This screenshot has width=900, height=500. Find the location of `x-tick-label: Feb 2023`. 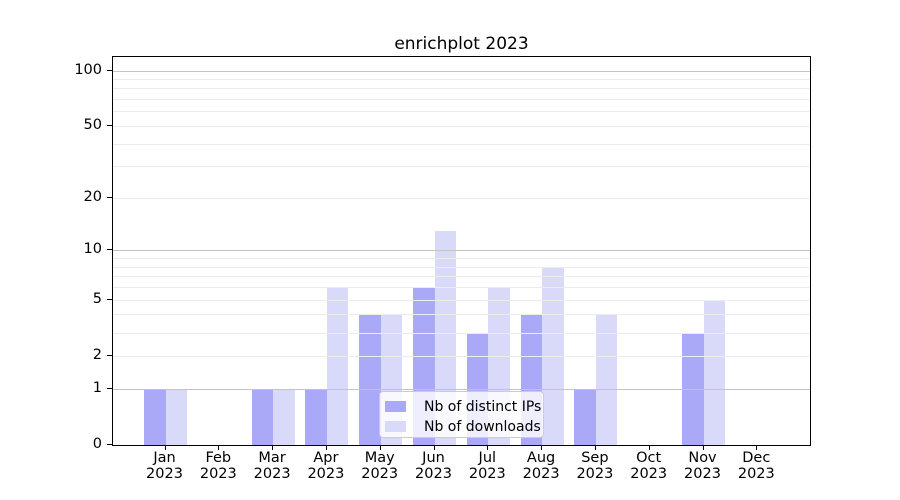

x-tick-label: Feb 2023 is located at coordinates (218, 466).